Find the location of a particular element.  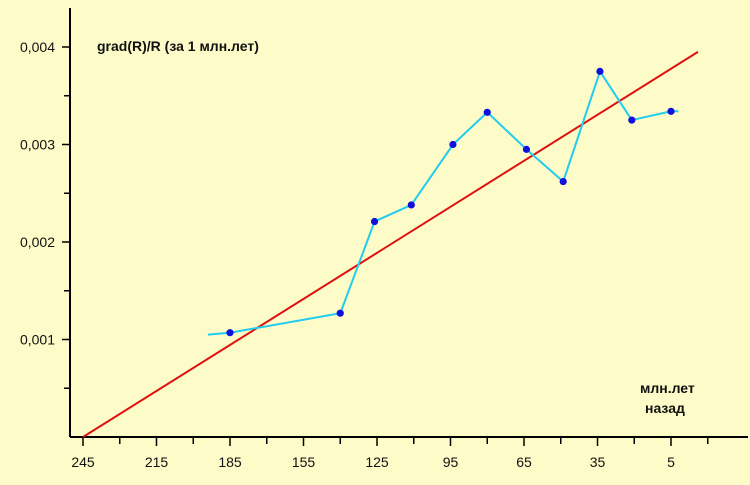

x-axis-label-line2: назад is located at coordinates (665, 408).